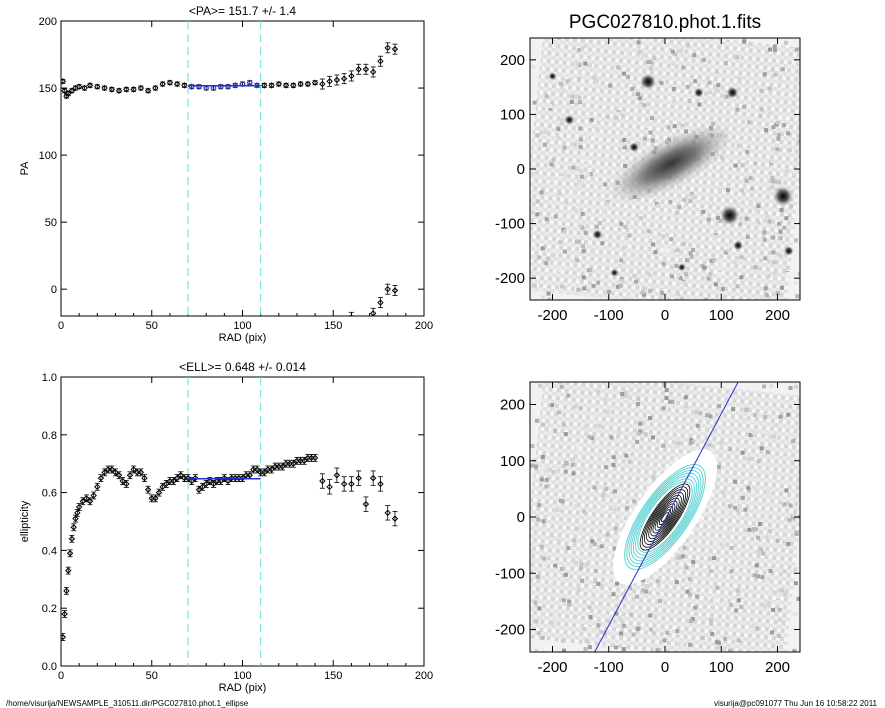 The height and width of the screenshot is (708, 885). I want to click on ellipse-overlay-xtick-label: 0, so click(665, 667).